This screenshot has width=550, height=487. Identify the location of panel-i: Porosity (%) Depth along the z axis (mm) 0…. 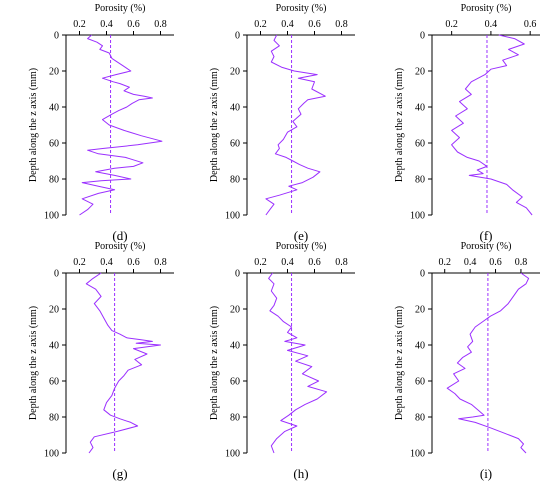
(467, 361).